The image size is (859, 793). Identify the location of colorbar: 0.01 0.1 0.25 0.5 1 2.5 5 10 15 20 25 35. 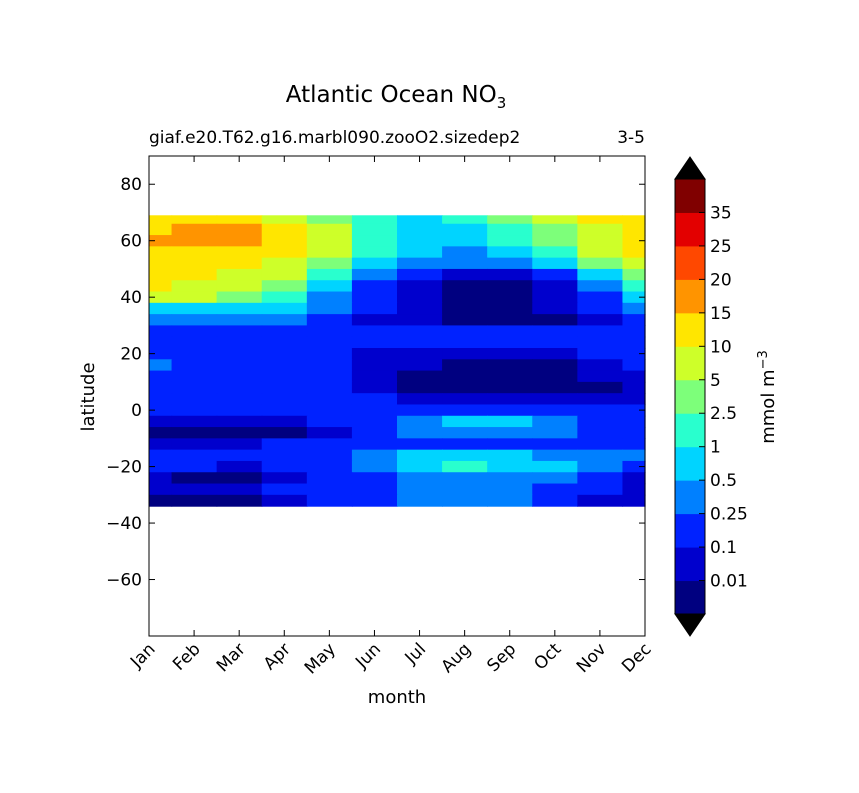
(711, 396).